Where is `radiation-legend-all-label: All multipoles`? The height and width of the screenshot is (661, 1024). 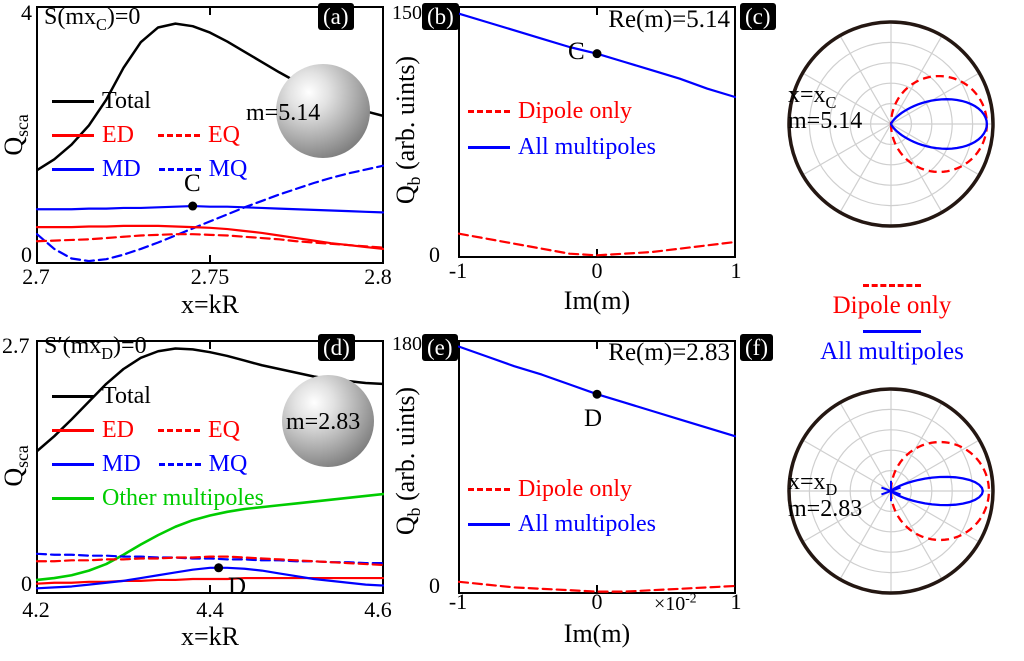
radiation-legend-all-label: All multipoles is located at coordinates (892, 351).